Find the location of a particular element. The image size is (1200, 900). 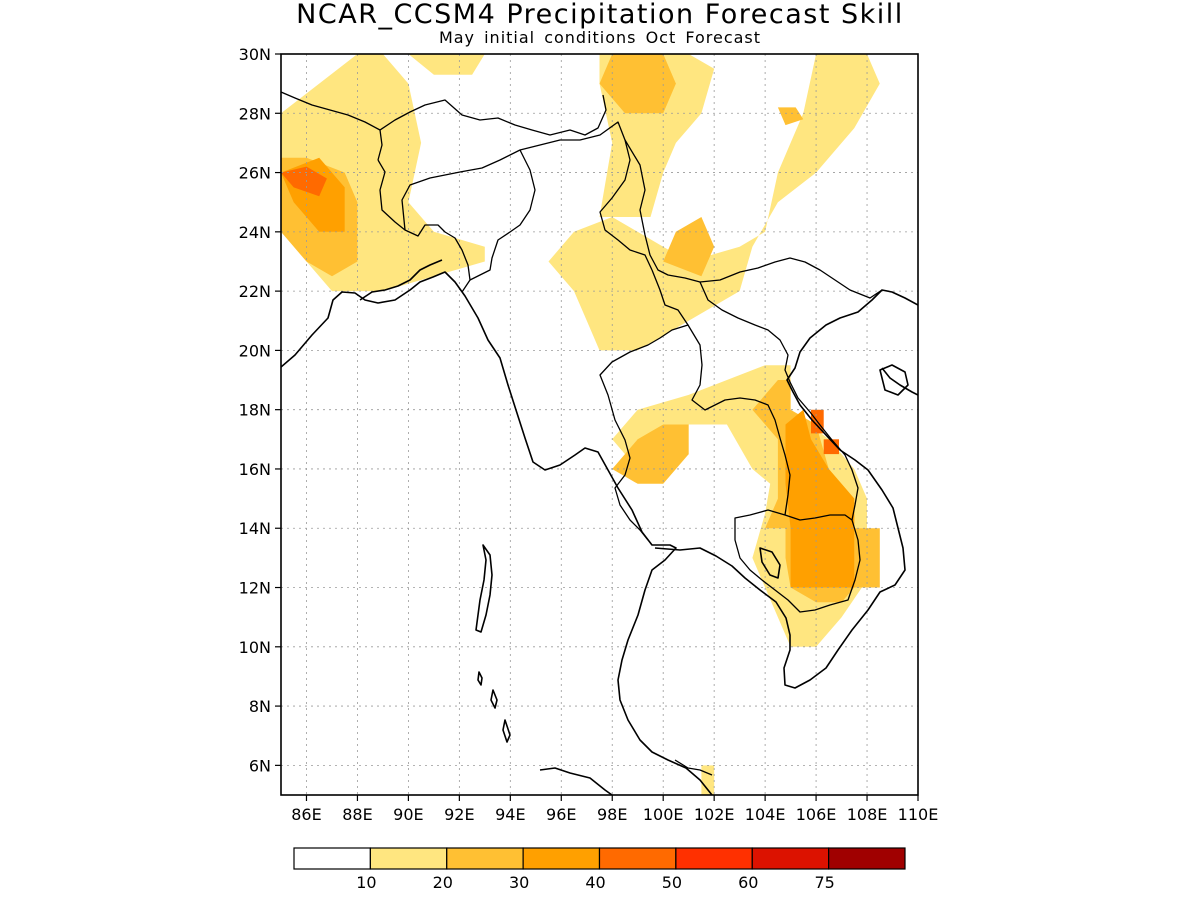

lat-tick-label: 12N is located at coordinates (255, 588).